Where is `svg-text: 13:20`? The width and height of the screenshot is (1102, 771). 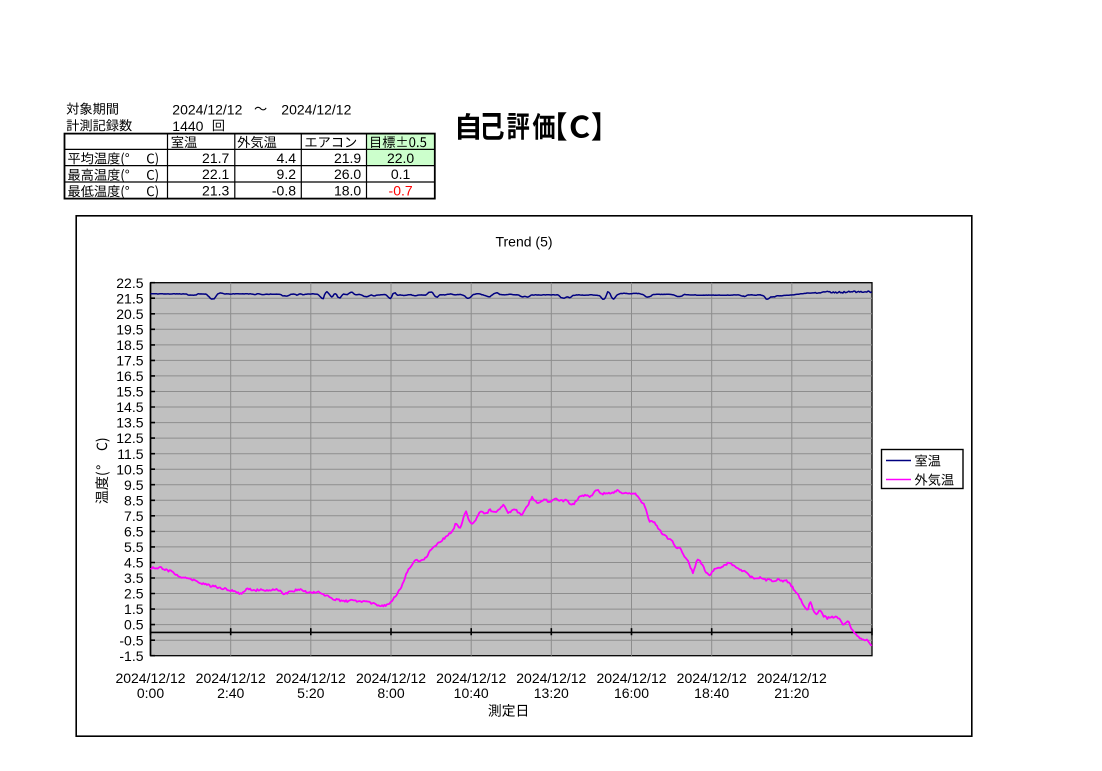
svg-text: 13:20 is located at coordinates (551, 693).